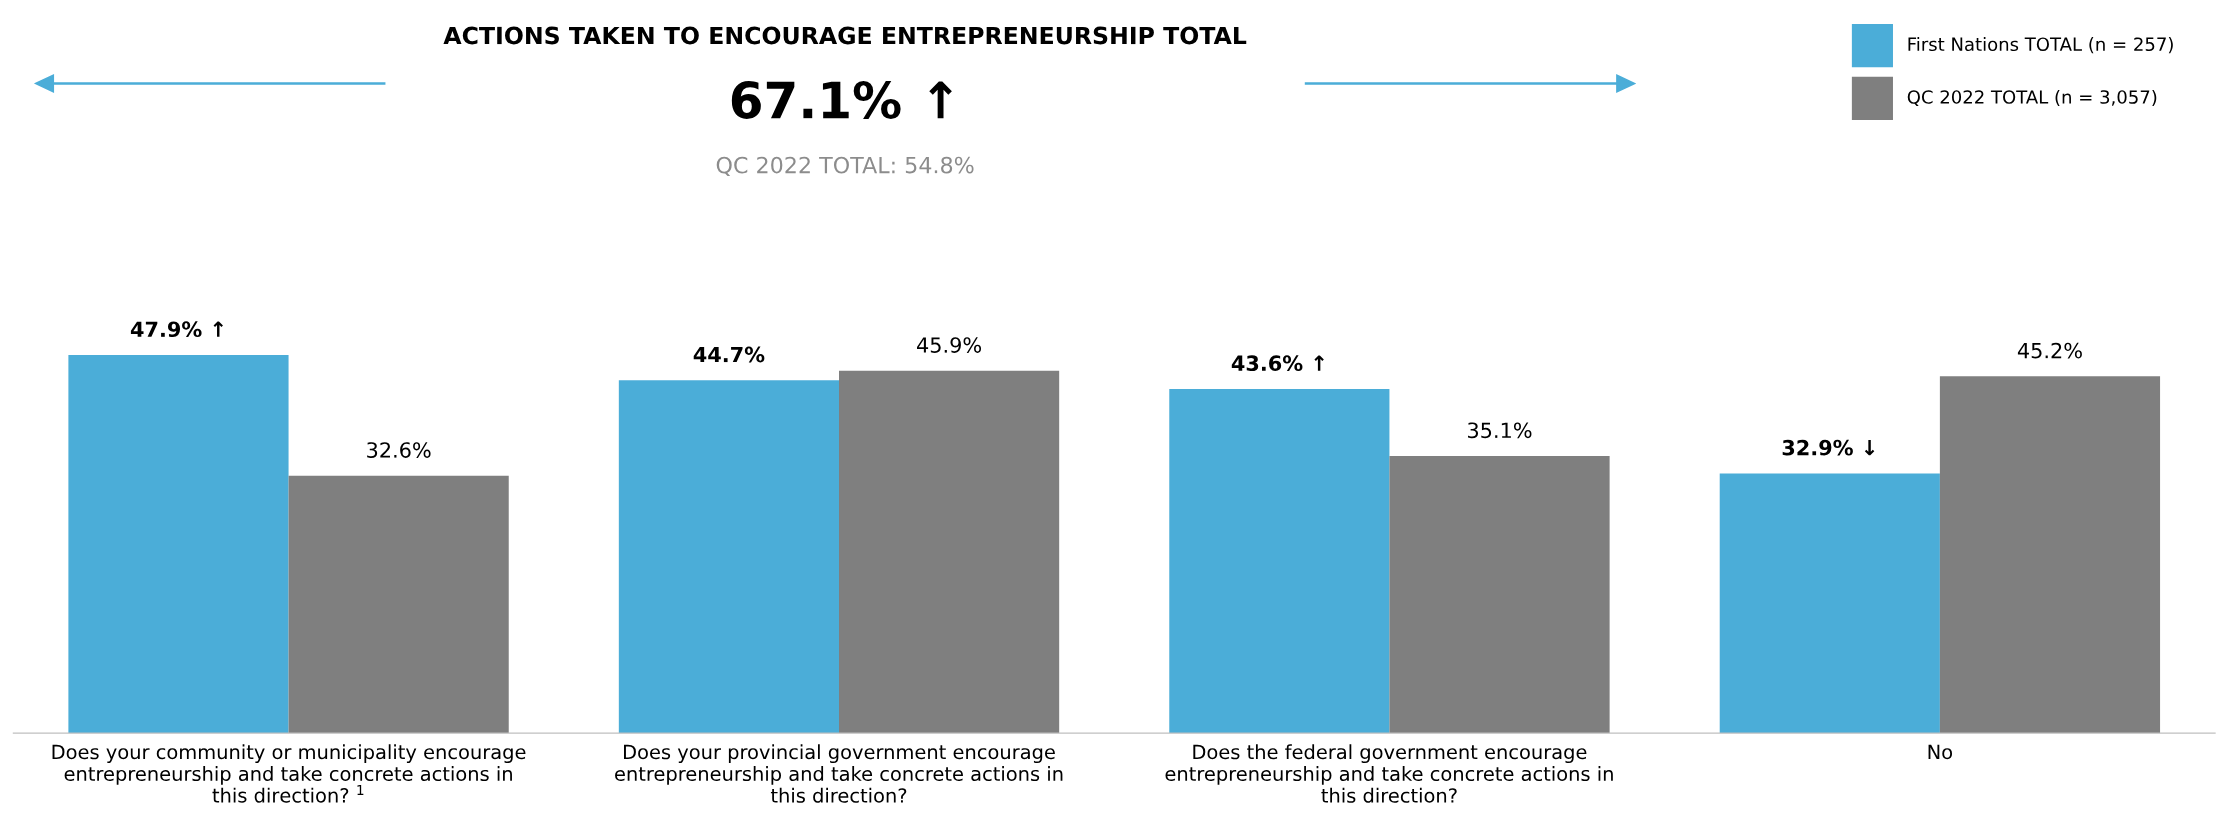 Image resolution: width=2224 pixels, height=835 pixels. What do you see at coordinates (2040, 45) in the screenshot?
I see `legend-label: First Nations TOTAL (n = 257)` at bounding box center [2040, 45].